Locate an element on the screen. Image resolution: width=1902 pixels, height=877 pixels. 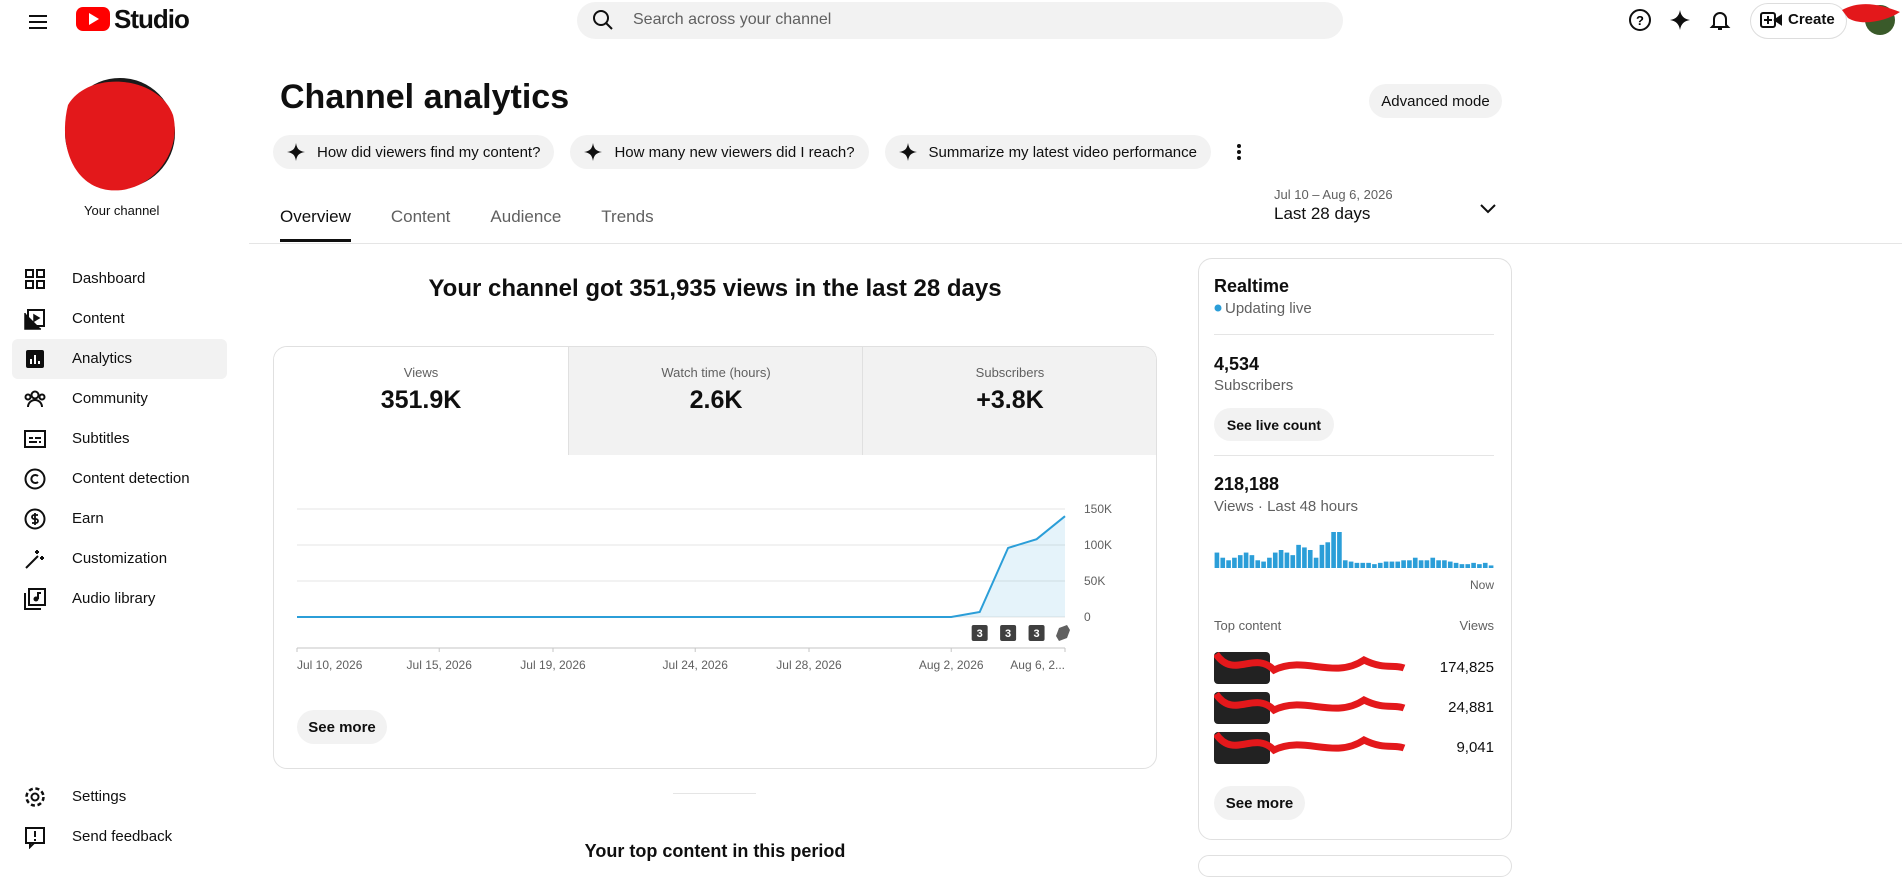
y-tick-label: 150K is located at coordinates (1098, 509).